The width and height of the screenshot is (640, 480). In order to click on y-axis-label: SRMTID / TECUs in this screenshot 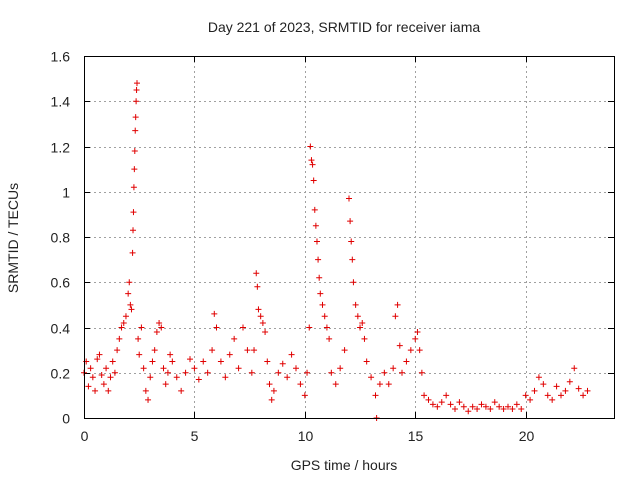, I will do `click(13, 238)`.